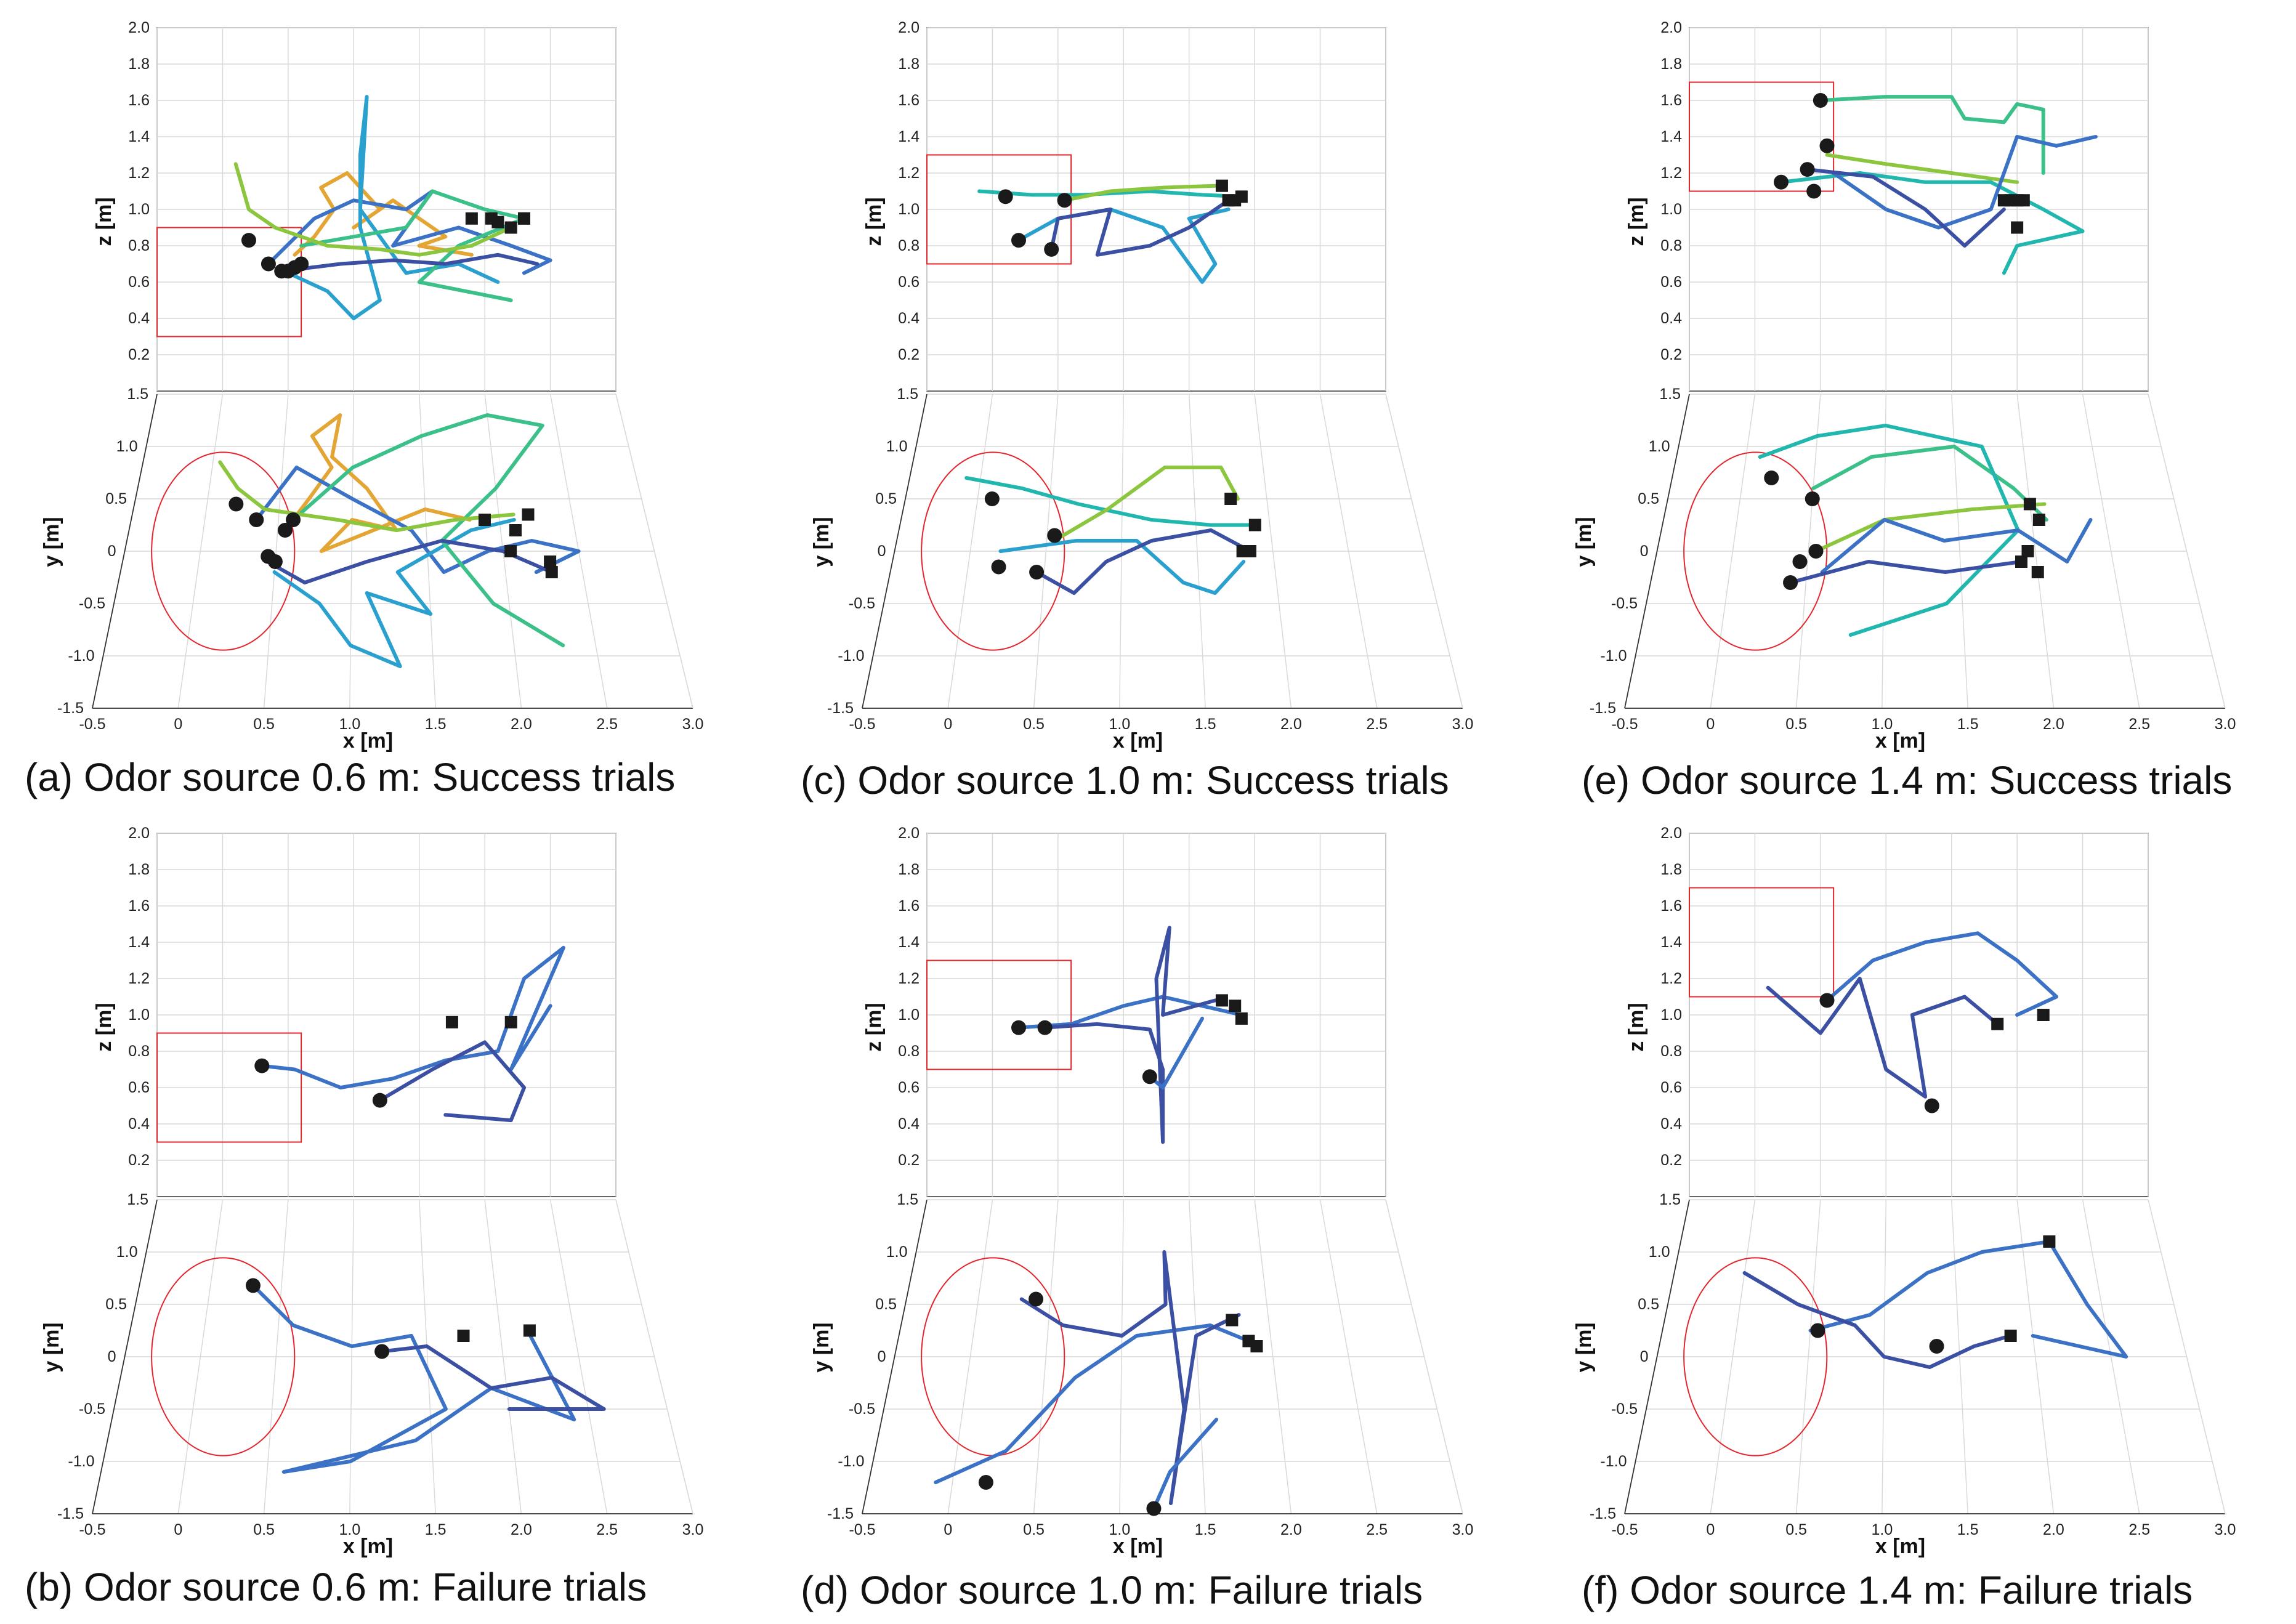 The height and width of the screenshot is (1624, 2296). I want to click on y-axis-label: y [m], so click(821, 1347).